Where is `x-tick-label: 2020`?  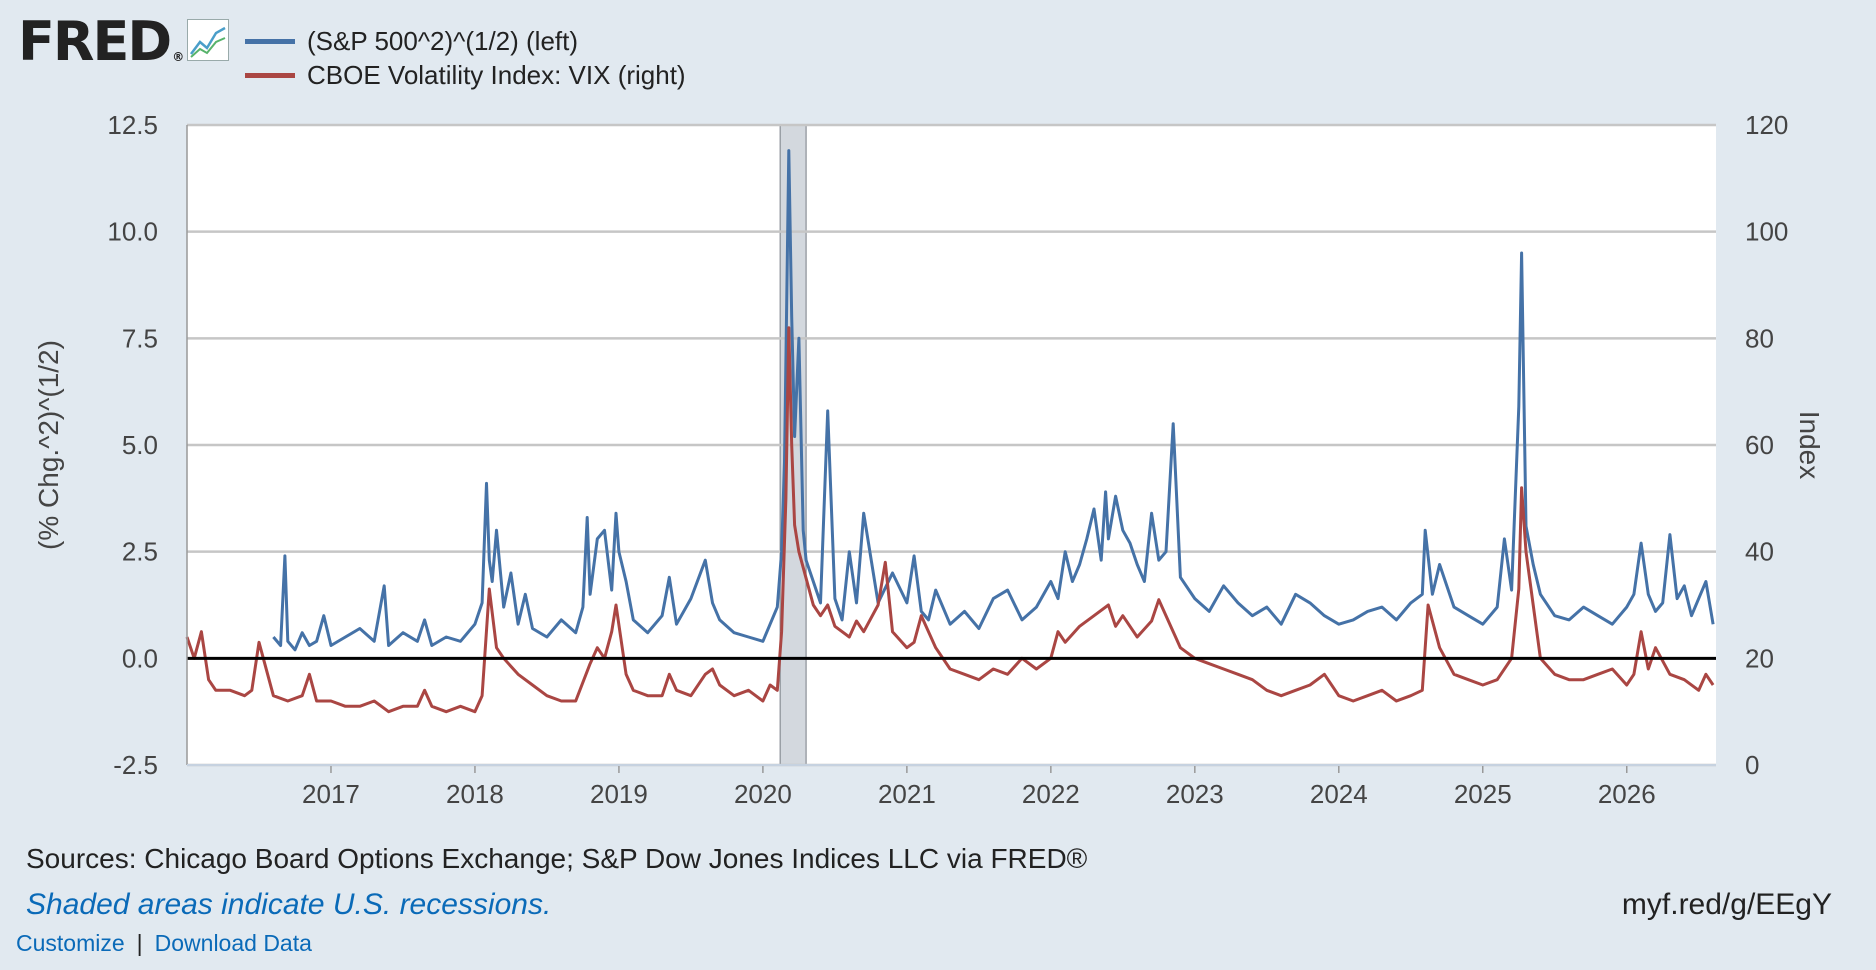
x-tick-label: 2020 is located at coordinates (763, 794).